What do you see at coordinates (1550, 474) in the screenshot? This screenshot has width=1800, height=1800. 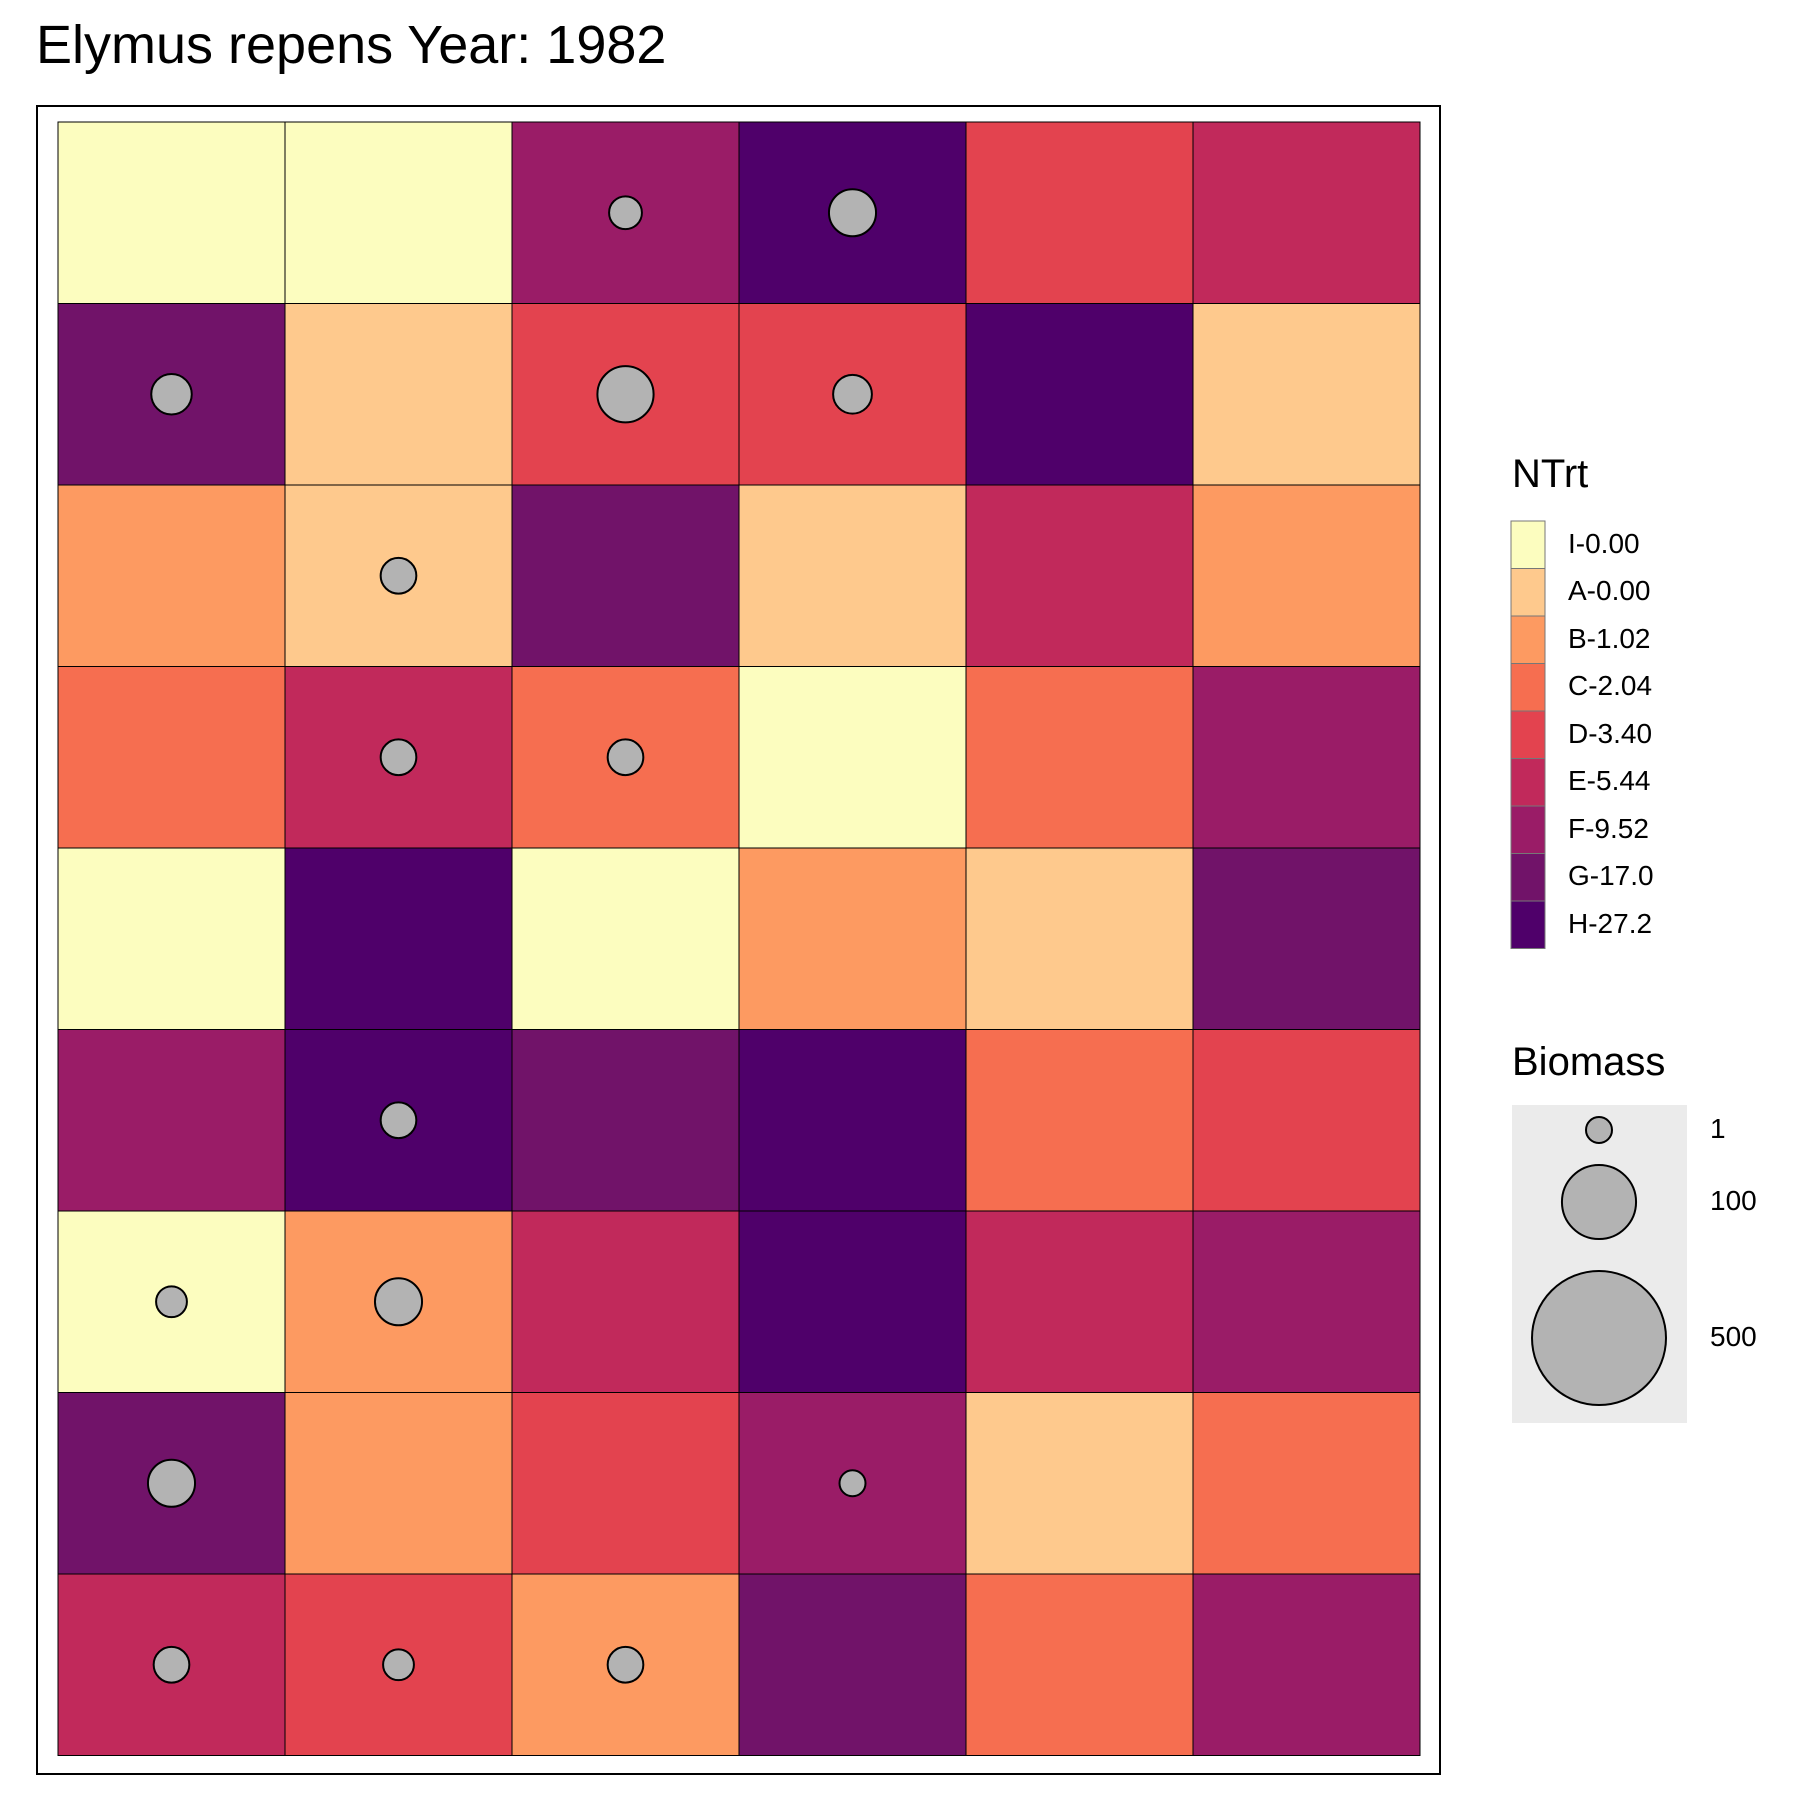 I see `fill-legend-title: NTrt` at bounding box center [1550, 474].